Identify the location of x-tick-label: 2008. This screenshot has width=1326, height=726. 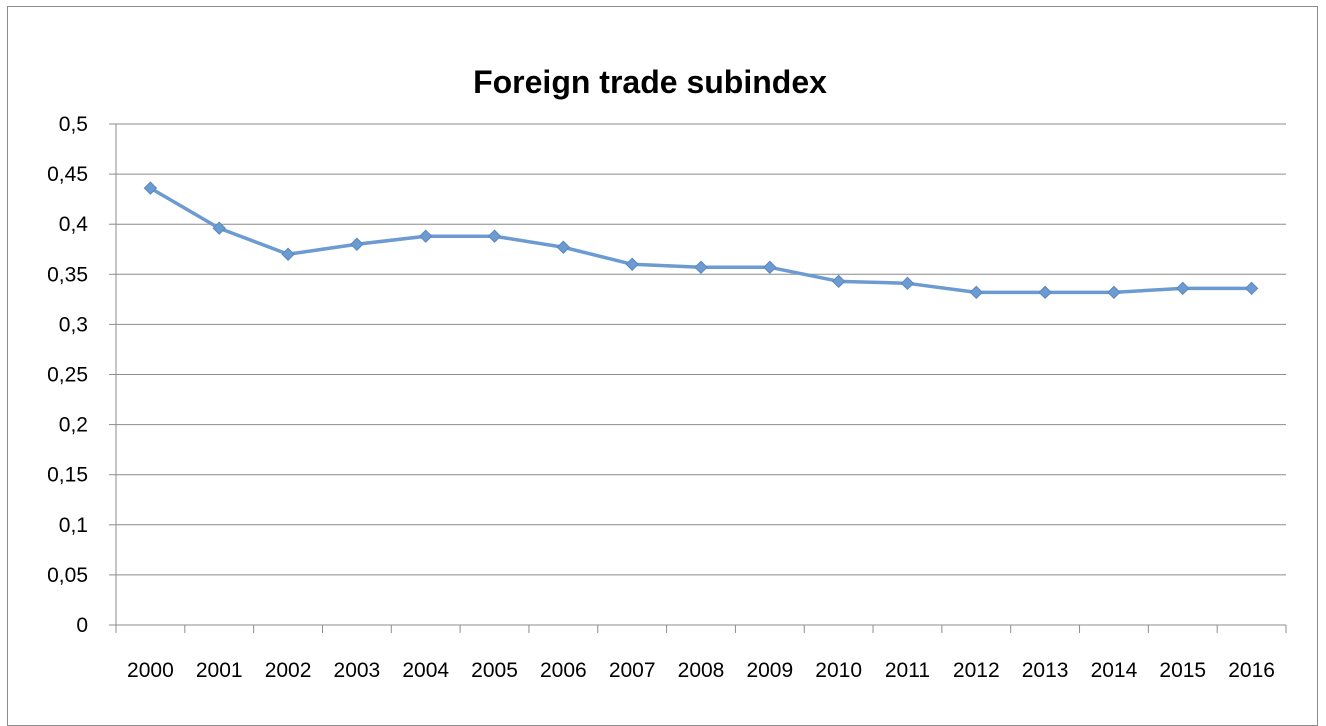
(701, 670).